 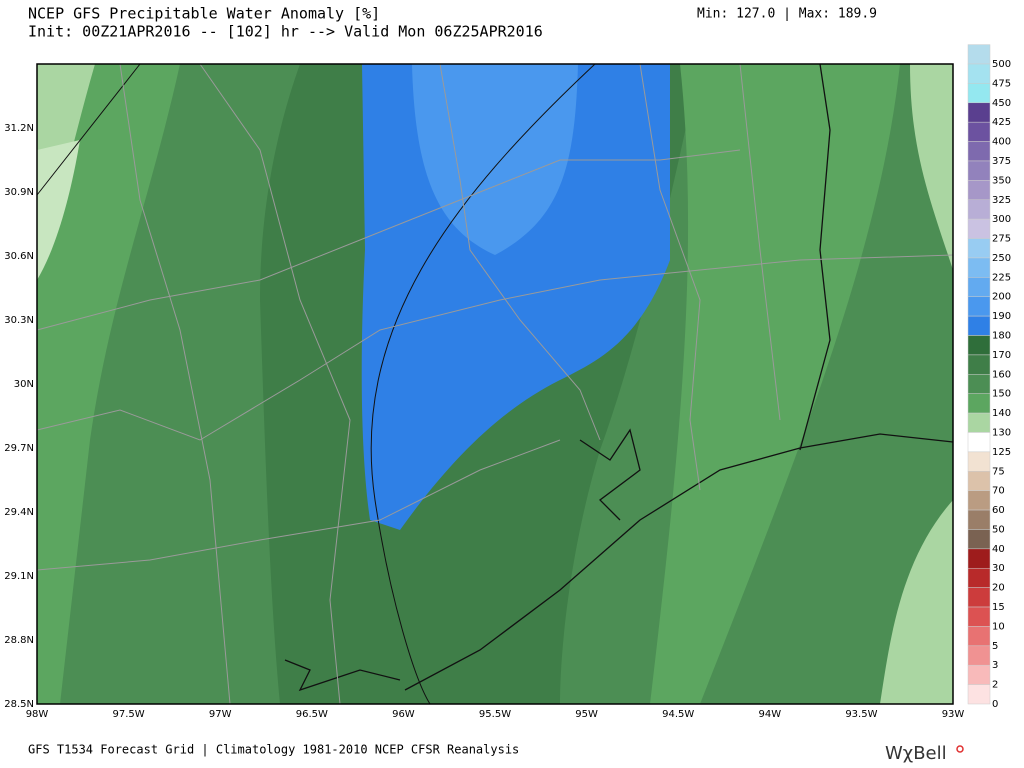 What do you see at coordinates (1001, 103) in the screenshot?
I see `colorbar-label: 450` at bounding box center [1001, 103].